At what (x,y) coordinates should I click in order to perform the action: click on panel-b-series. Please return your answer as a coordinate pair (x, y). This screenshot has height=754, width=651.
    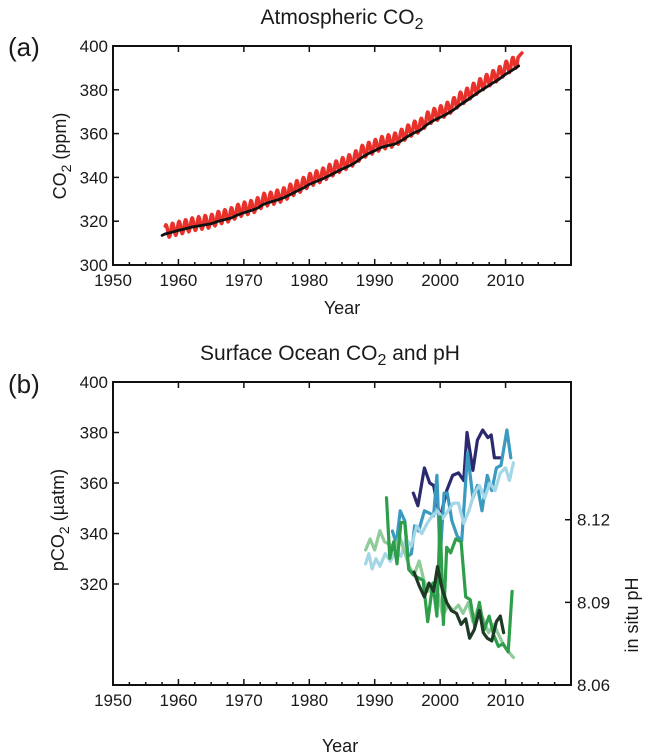
    Looking at the image, I should click on (439, 544).